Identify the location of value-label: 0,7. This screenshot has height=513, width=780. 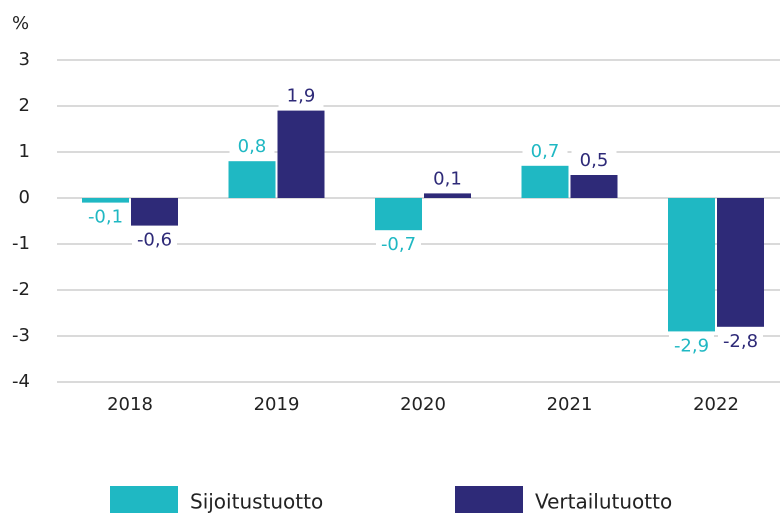
(545, 151).